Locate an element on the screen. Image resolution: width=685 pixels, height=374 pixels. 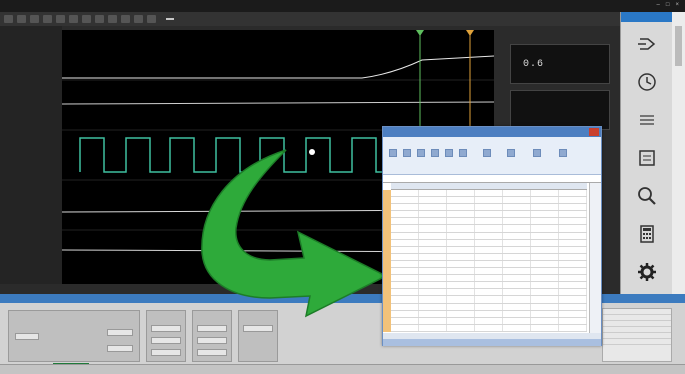
paste-icon is located at coordinates (393, 153).